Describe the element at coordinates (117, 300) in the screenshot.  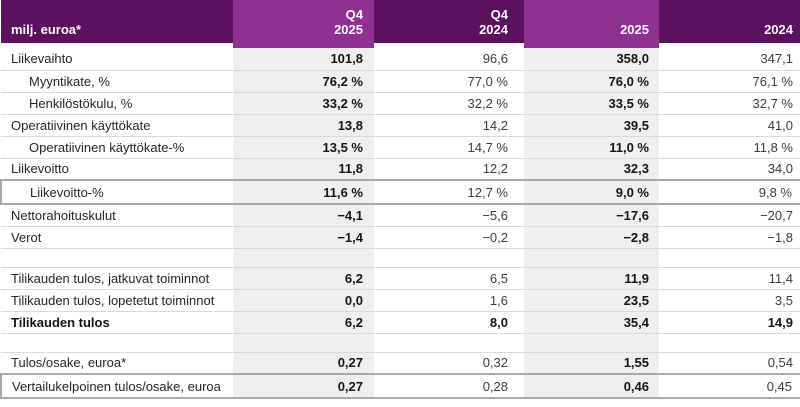
I see `row-label: Tilikauden tulos, lopetetut toiminnot` at that location.